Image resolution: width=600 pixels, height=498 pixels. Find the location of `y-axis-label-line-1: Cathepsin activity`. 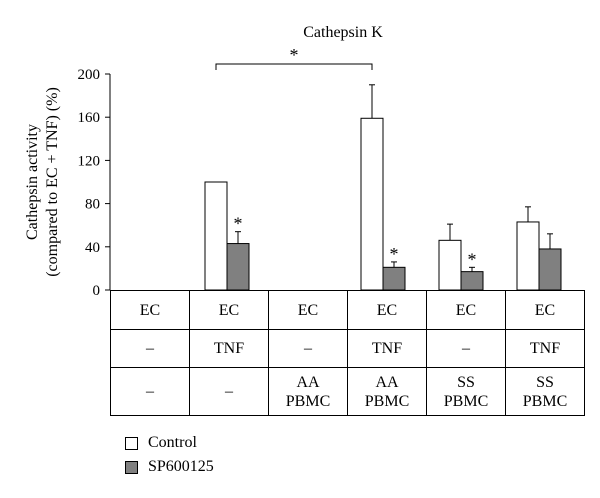

y-axis-label-line-1: Cathepsin activity is located at coordinates (32, 182).